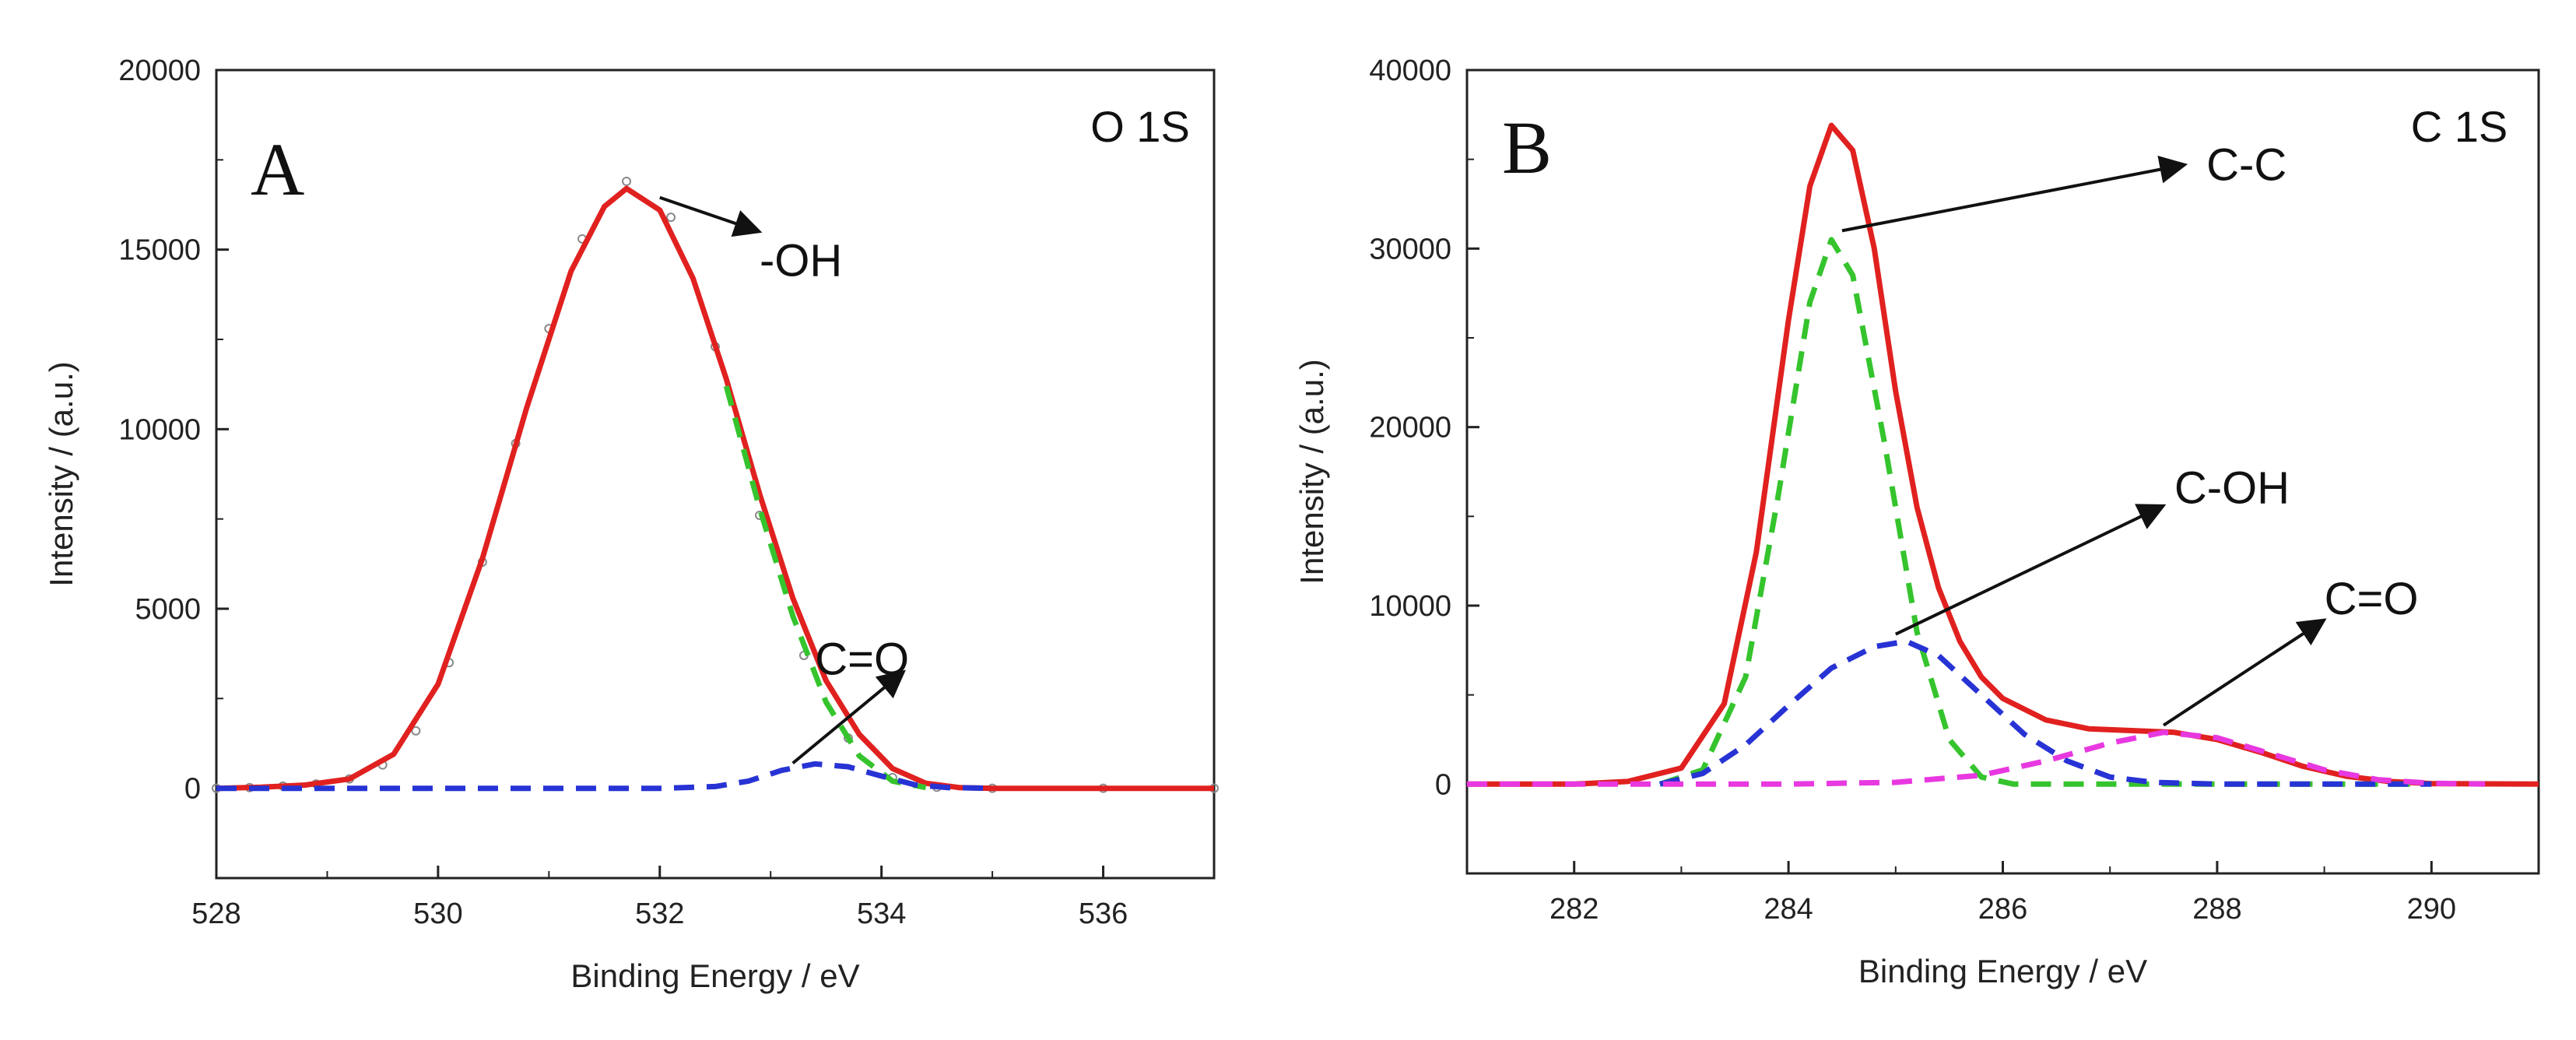  Describe the element at coordinates (438, 914) in the screenshot. I see `panel-a-x-tick-label: 530` at that location.